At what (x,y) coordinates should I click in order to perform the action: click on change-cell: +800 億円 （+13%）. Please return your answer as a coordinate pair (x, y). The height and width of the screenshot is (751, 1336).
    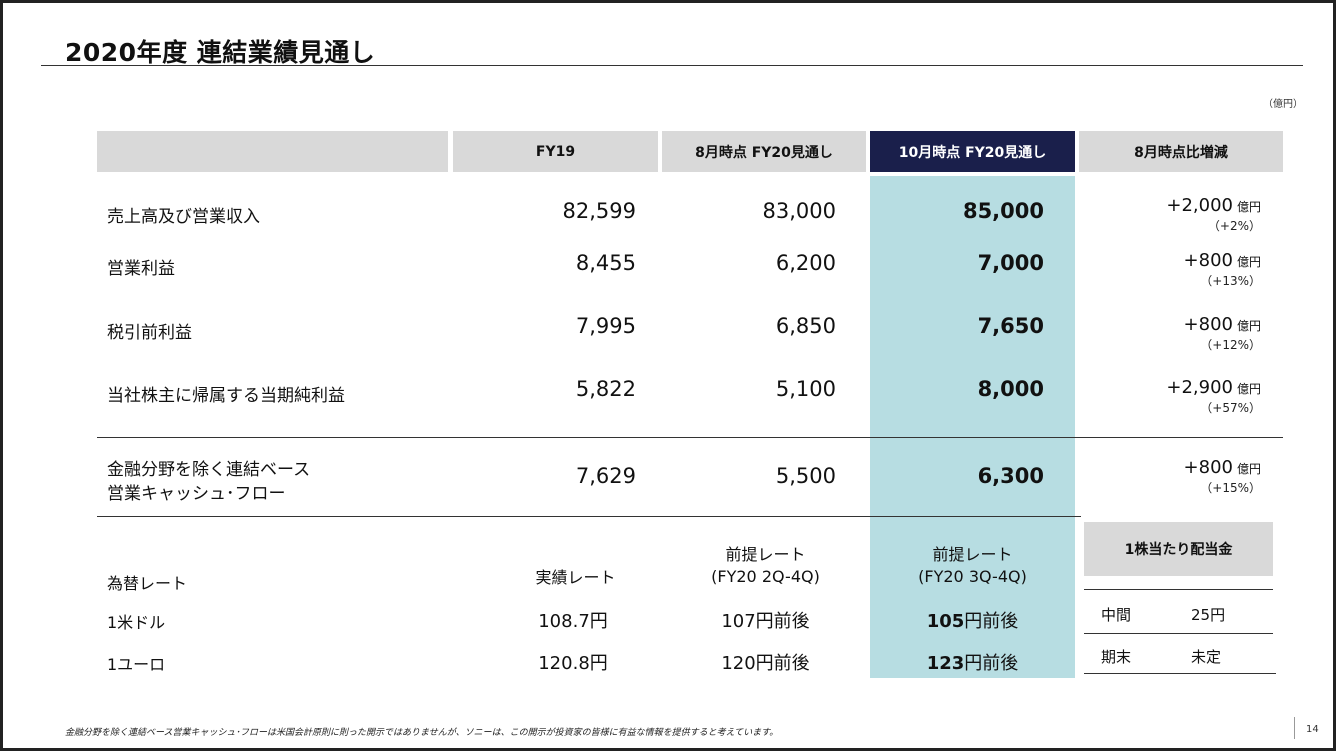
    Looking at the image, I should click on (1170, 269).